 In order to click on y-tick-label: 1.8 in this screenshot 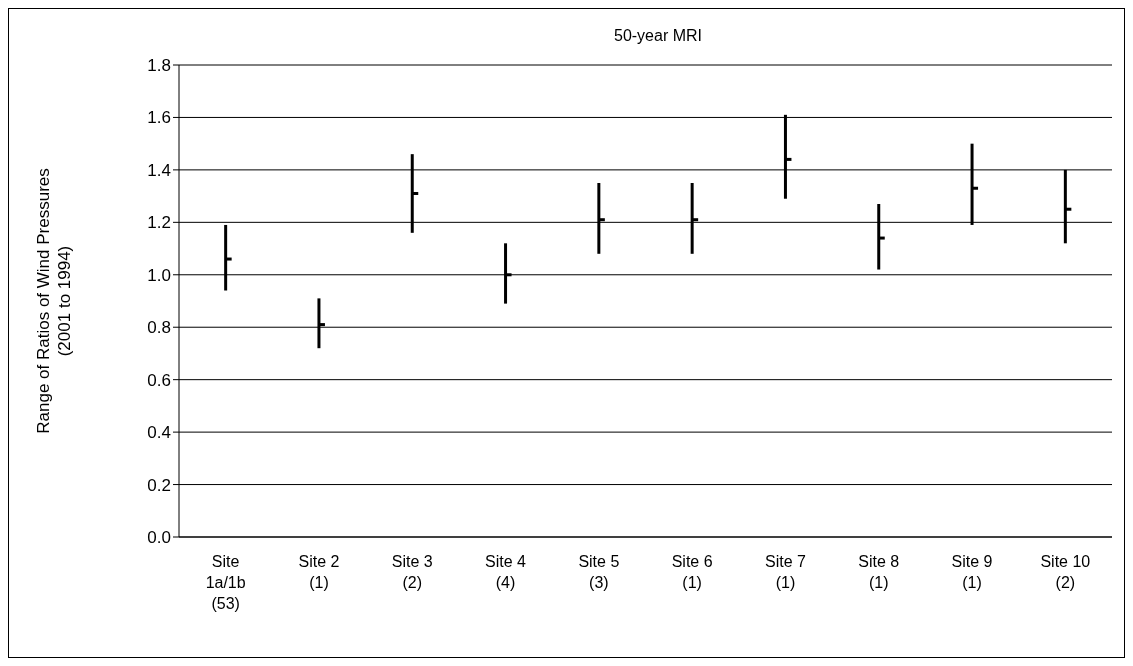, I will do `click(159, 66)`.